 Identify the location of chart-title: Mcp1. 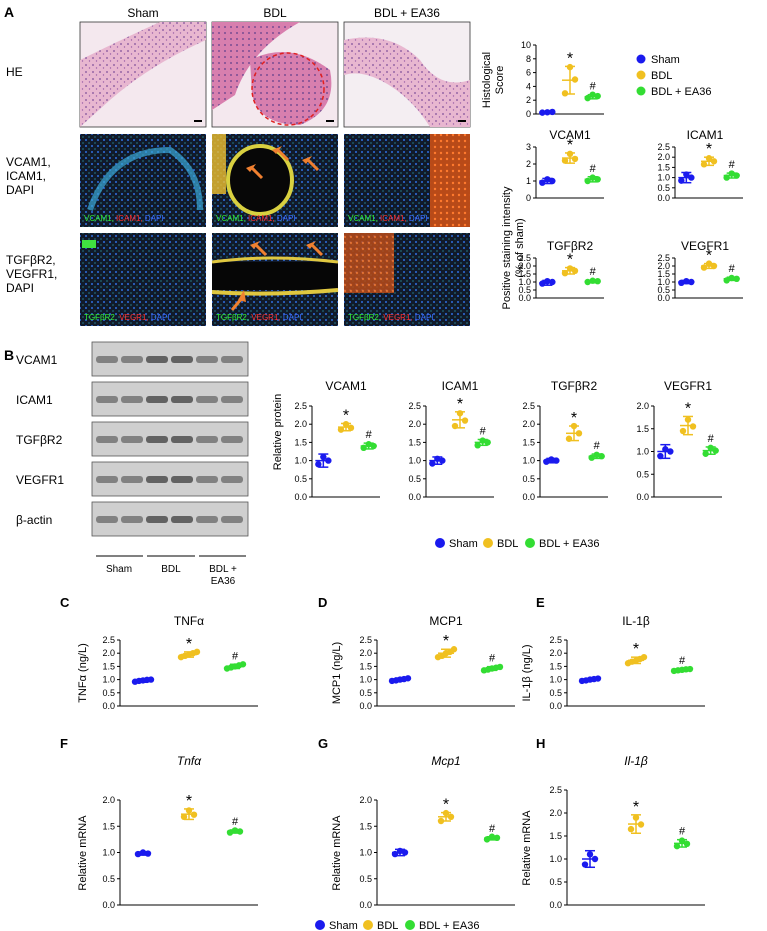
(445, 761).